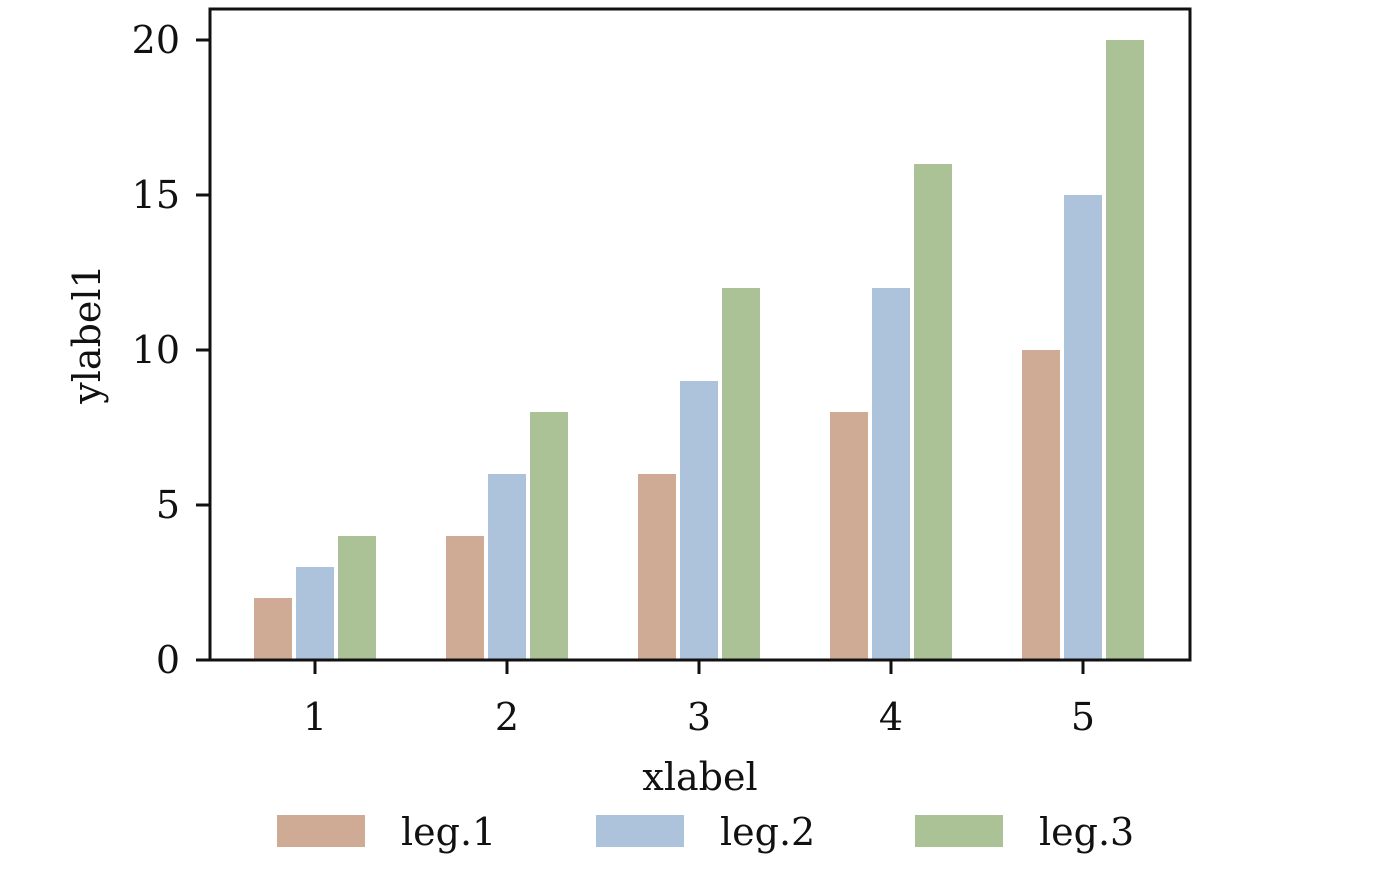  I want to click on legend-label: leg.1, so click(448, 832).